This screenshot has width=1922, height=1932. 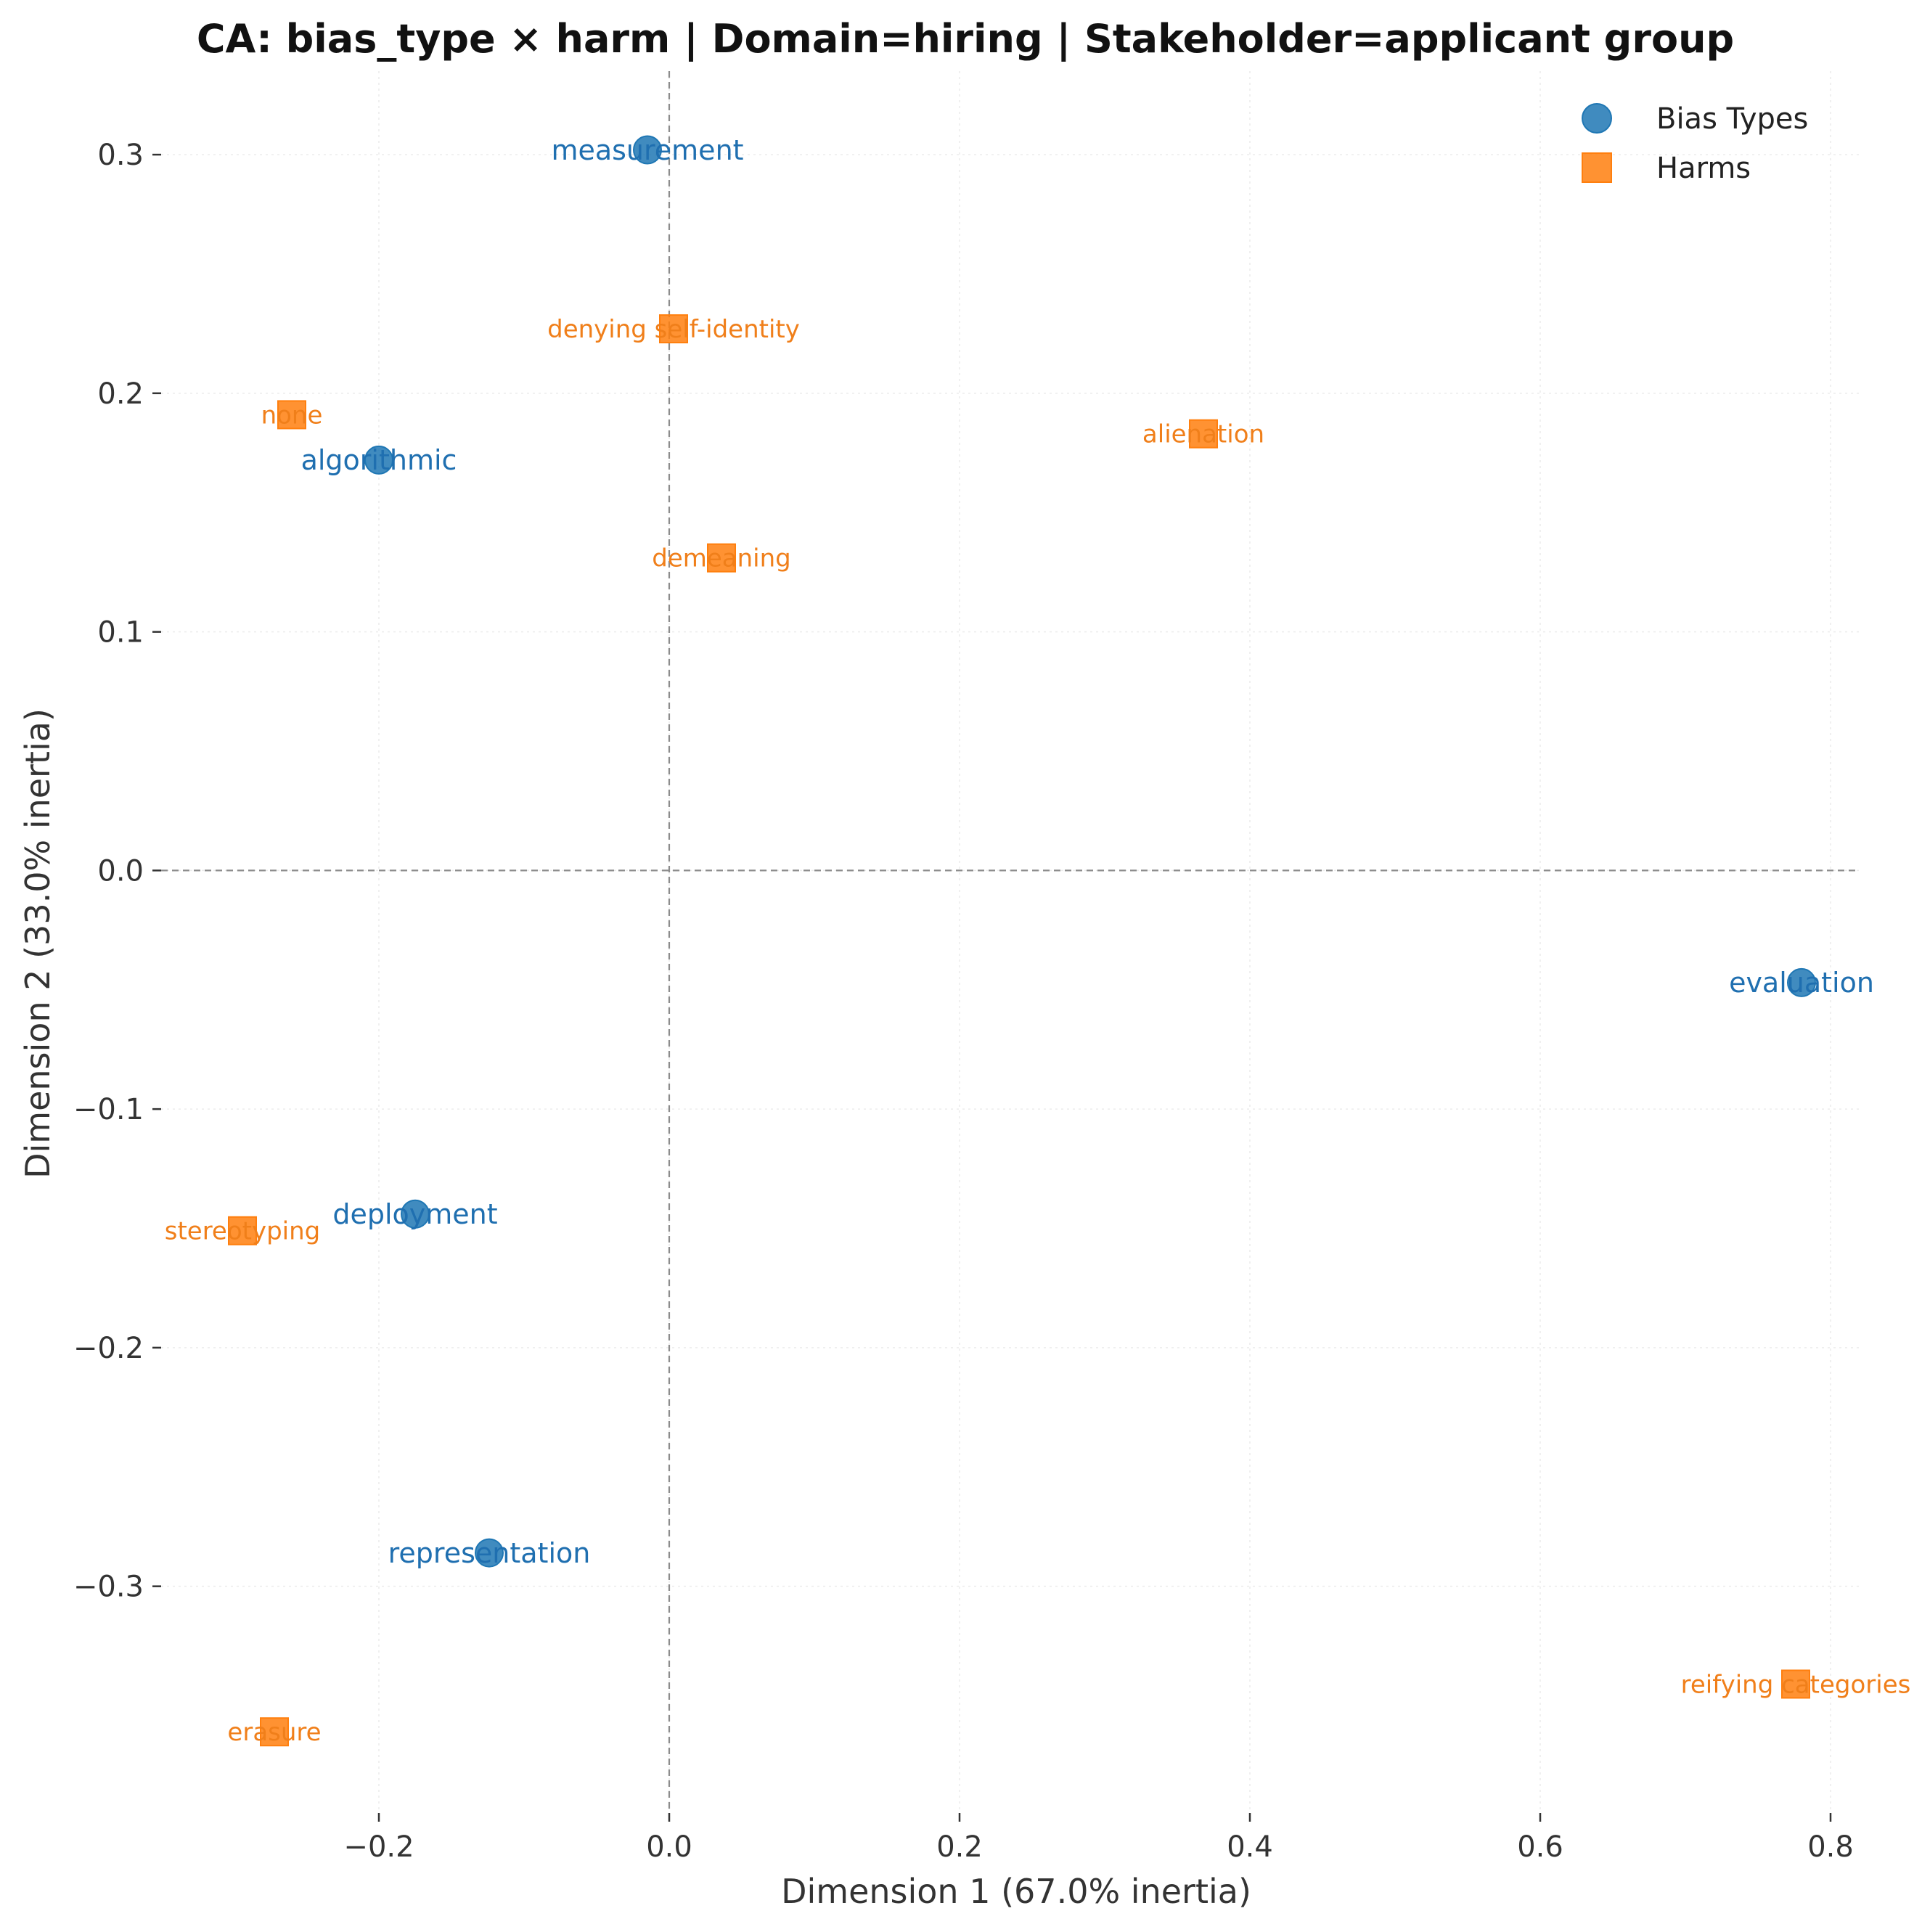 I want to click on point-demeaning, so click(x=721, y=558).